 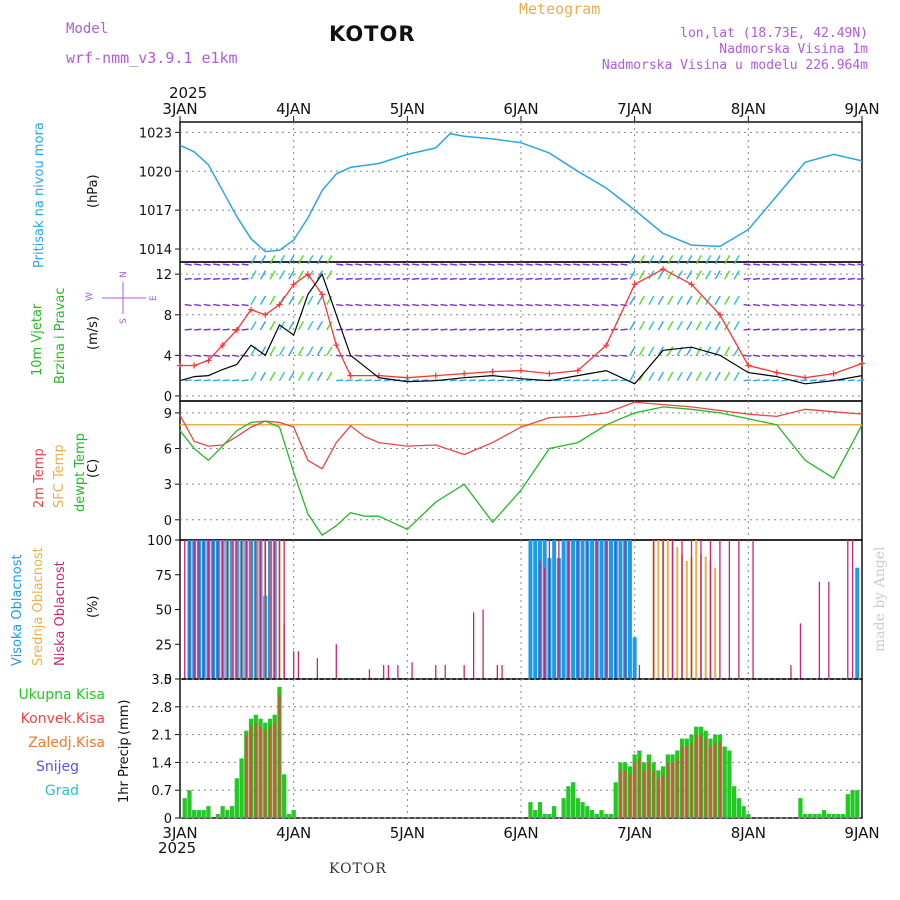 I want to click on wind-ytick-label: 12, so click(x=163, y=275).